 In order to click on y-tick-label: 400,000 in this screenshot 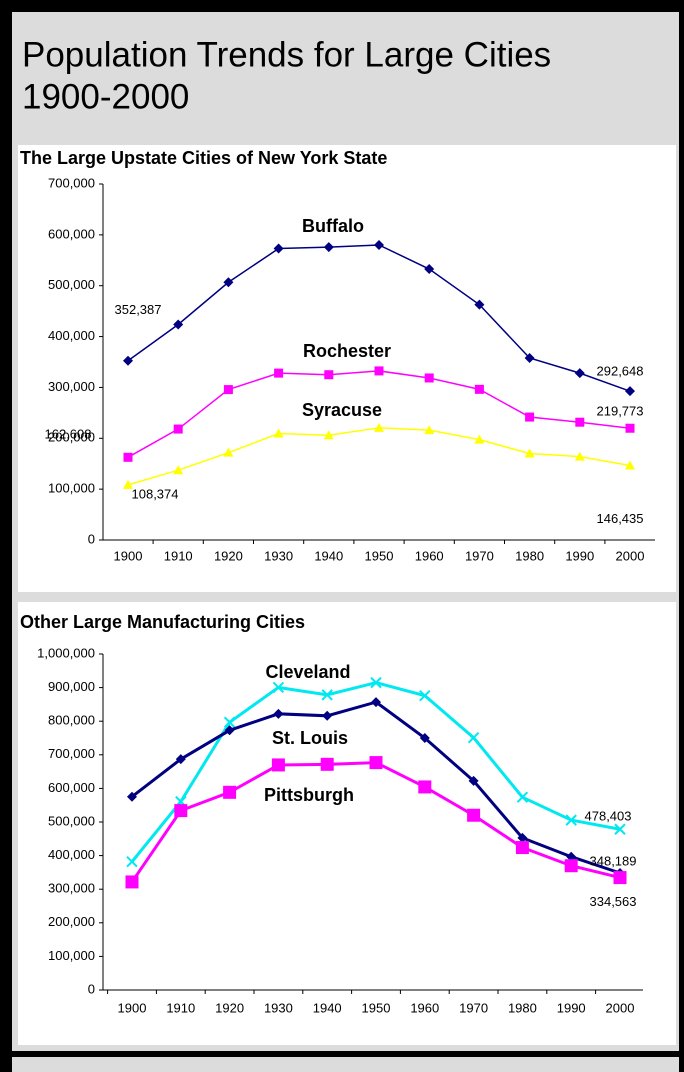, I will do `click(71, 335)`.